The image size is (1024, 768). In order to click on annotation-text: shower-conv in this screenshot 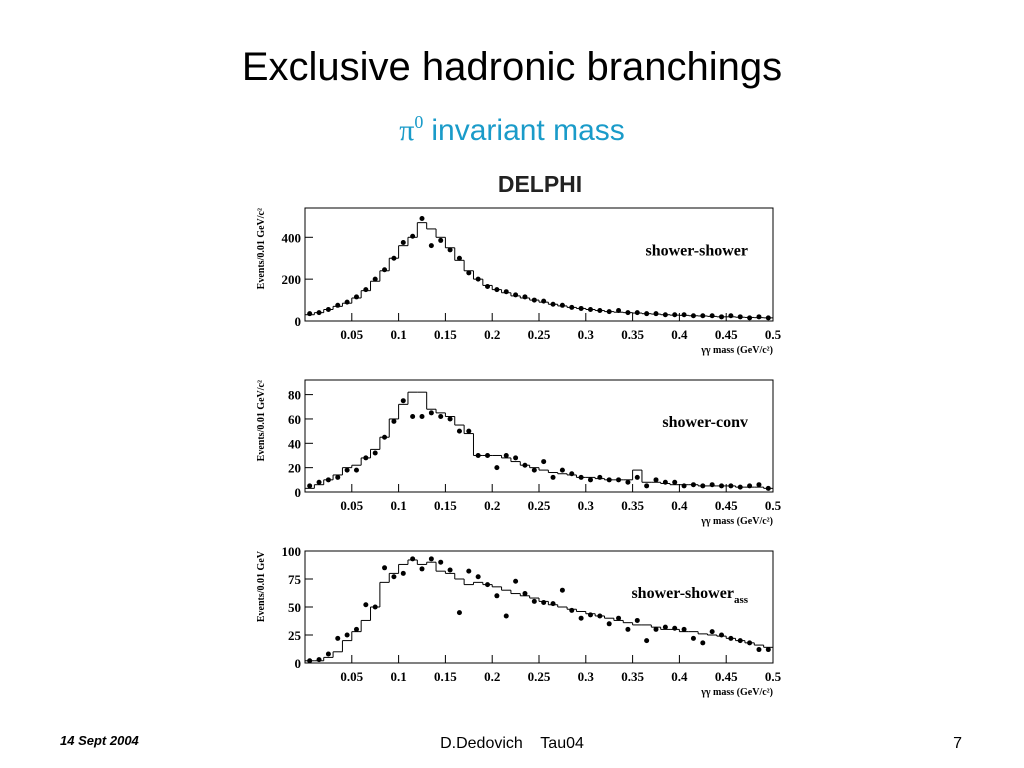, I will do `click(705, 422)`.